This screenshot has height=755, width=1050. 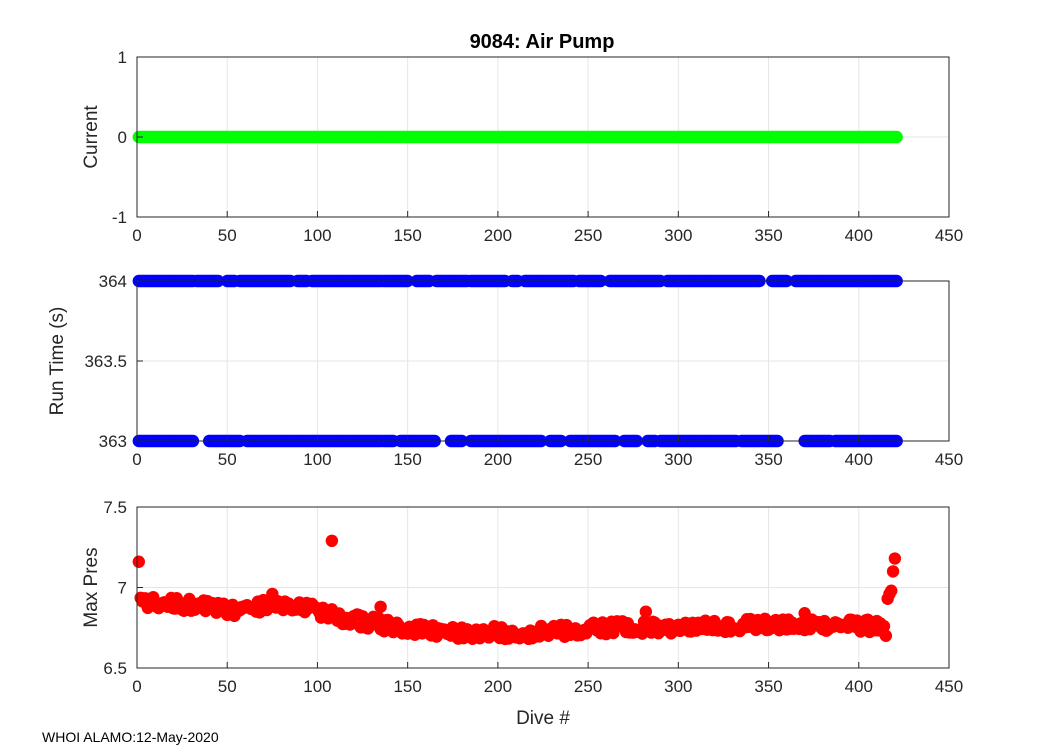 I want to click on y-tick-label: 363.5, so click(x=105, y=361).